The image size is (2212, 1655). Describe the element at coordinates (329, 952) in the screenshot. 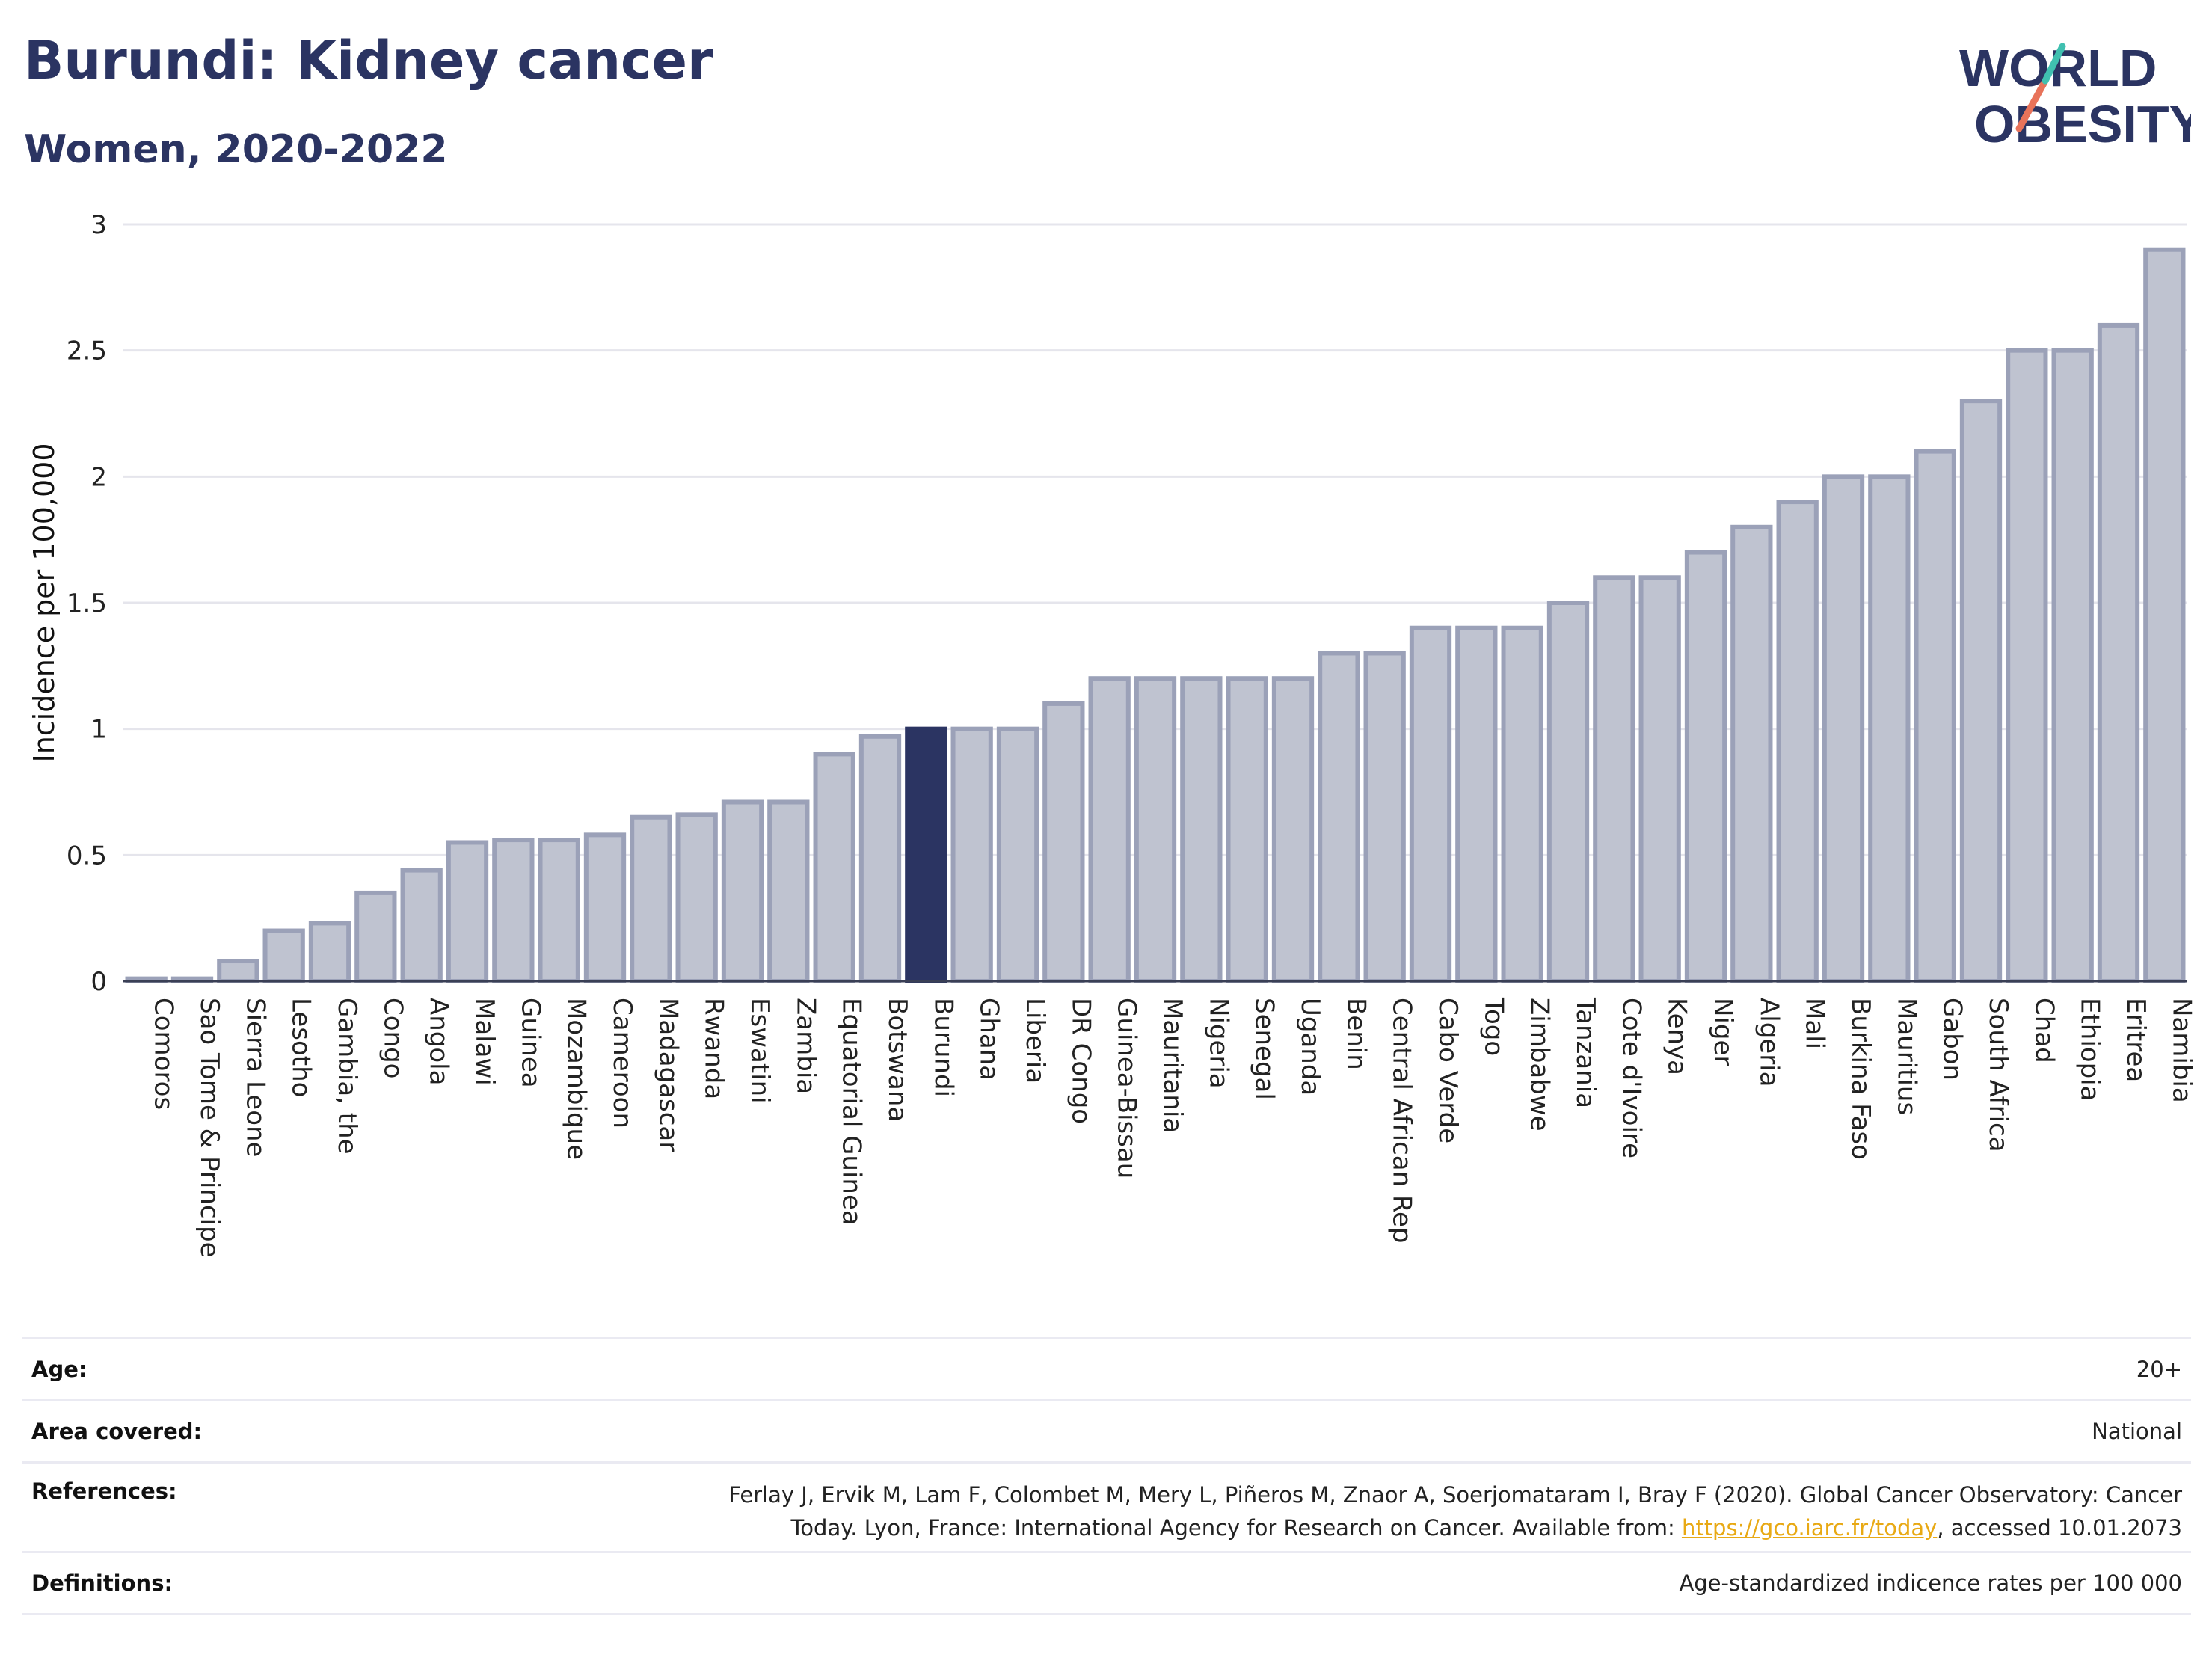

I see `bar-gambia-the` at that location.